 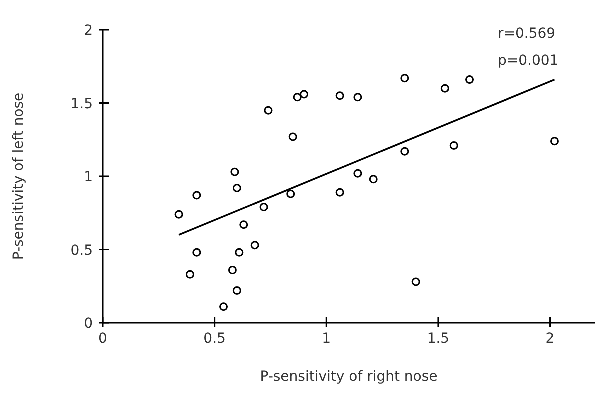 What do you see at coordinates (215, 339) in the screenshot?
I see `x-tick-label: 0.5` at bounding box center [215, 339].